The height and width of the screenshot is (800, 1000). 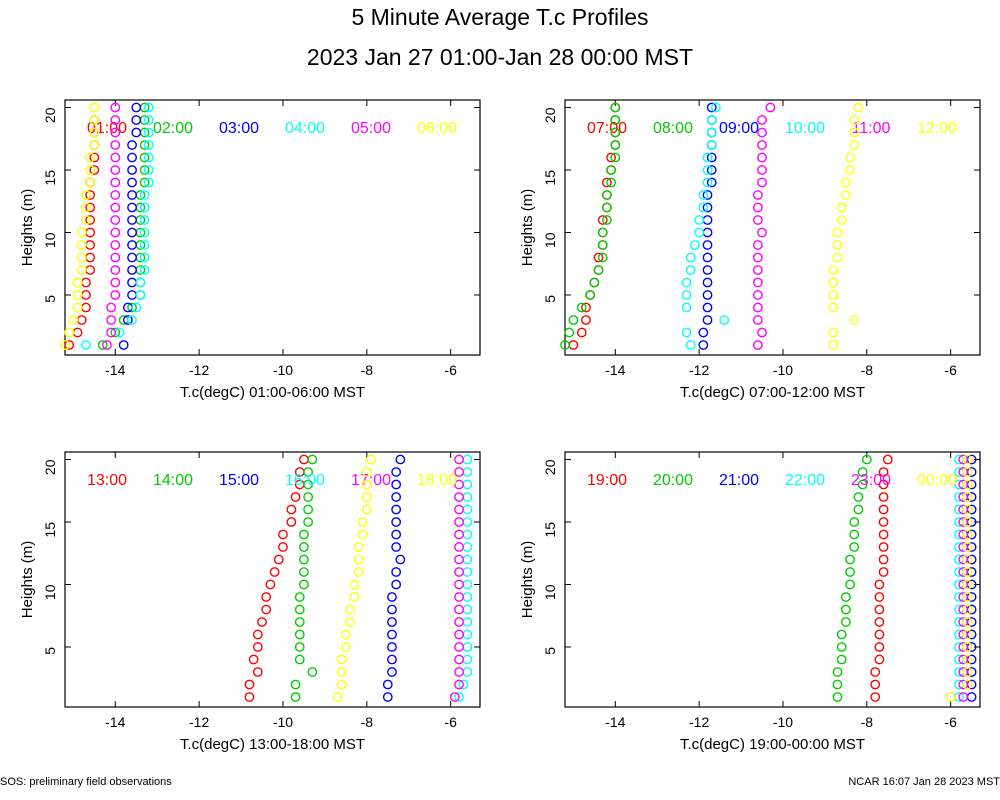 What do you see at coordinates (527, 580) in the screenshot?
I see `y-axis-label: Heights (m)` at bounding box center [527, 580].